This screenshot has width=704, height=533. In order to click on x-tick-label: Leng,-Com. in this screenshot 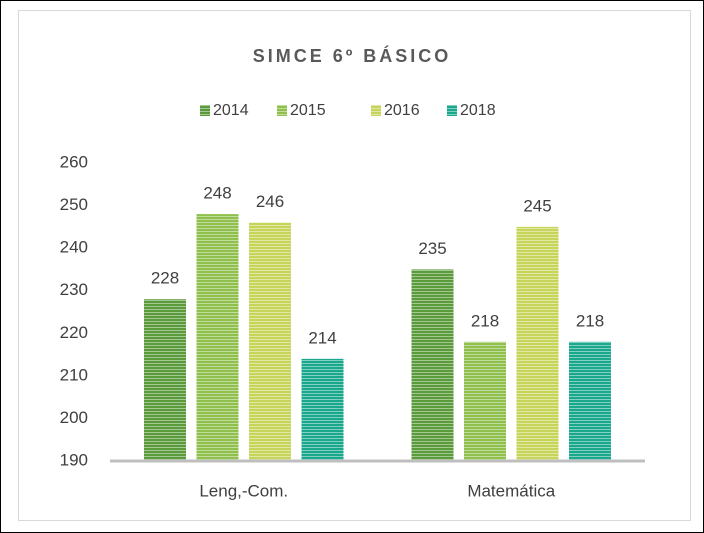, I will do `click(243, 490)`.